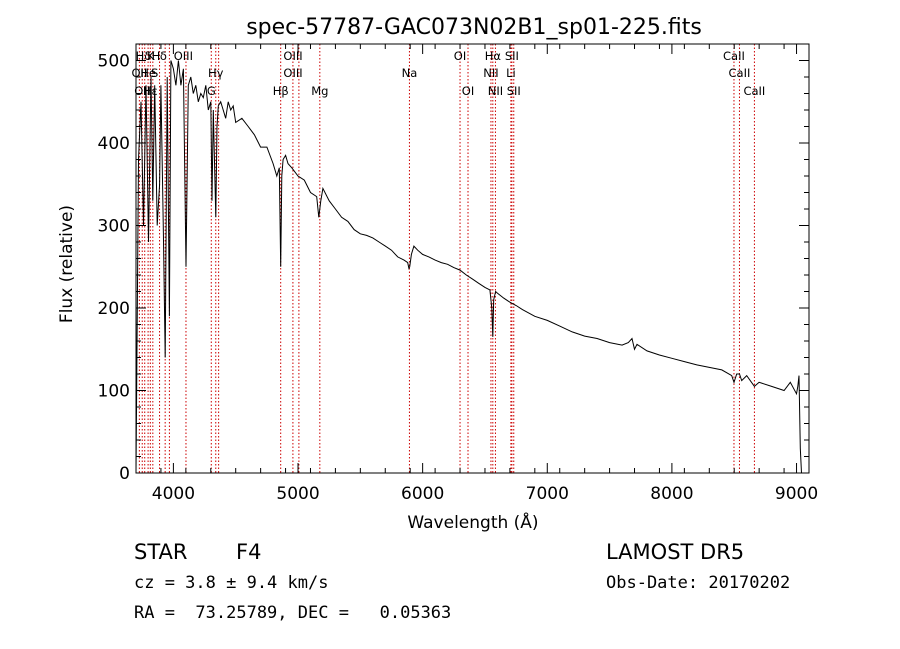 This screenshot has width=900, height=649. What do you see at coordinates (124, 474) in the screenshot?
I see `y-tick-label: 0` at bounding box center [124, 474].